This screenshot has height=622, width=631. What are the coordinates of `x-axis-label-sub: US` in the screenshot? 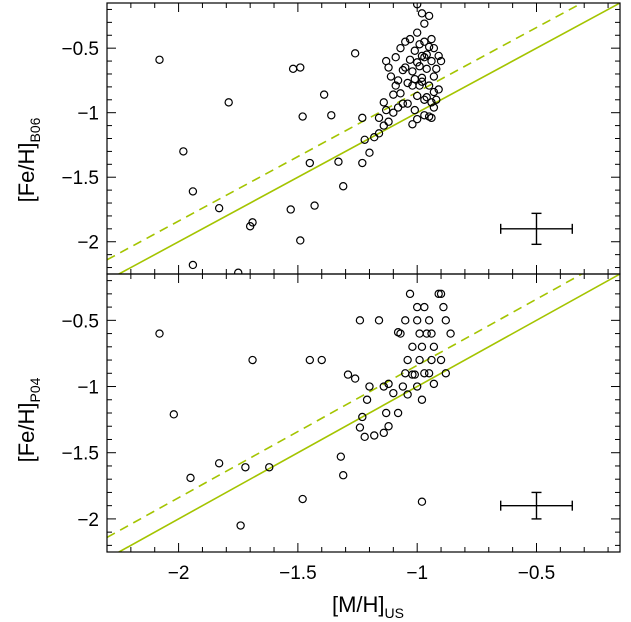 It's located at (394, 613).